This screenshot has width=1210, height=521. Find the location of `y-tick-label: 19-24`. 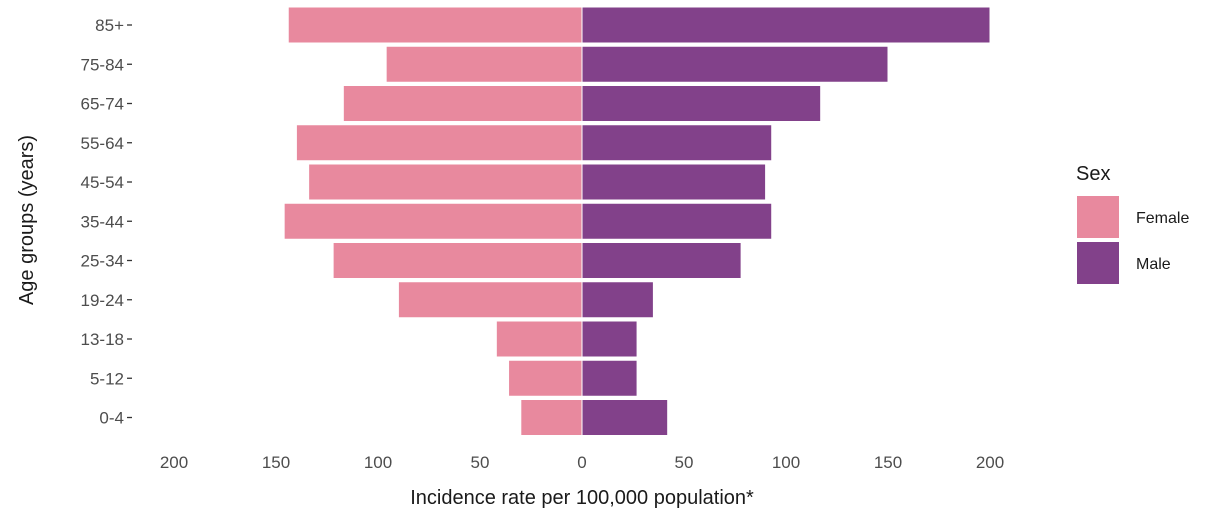

y-tick-label: 19-24 is located at coordinates (102, 300).